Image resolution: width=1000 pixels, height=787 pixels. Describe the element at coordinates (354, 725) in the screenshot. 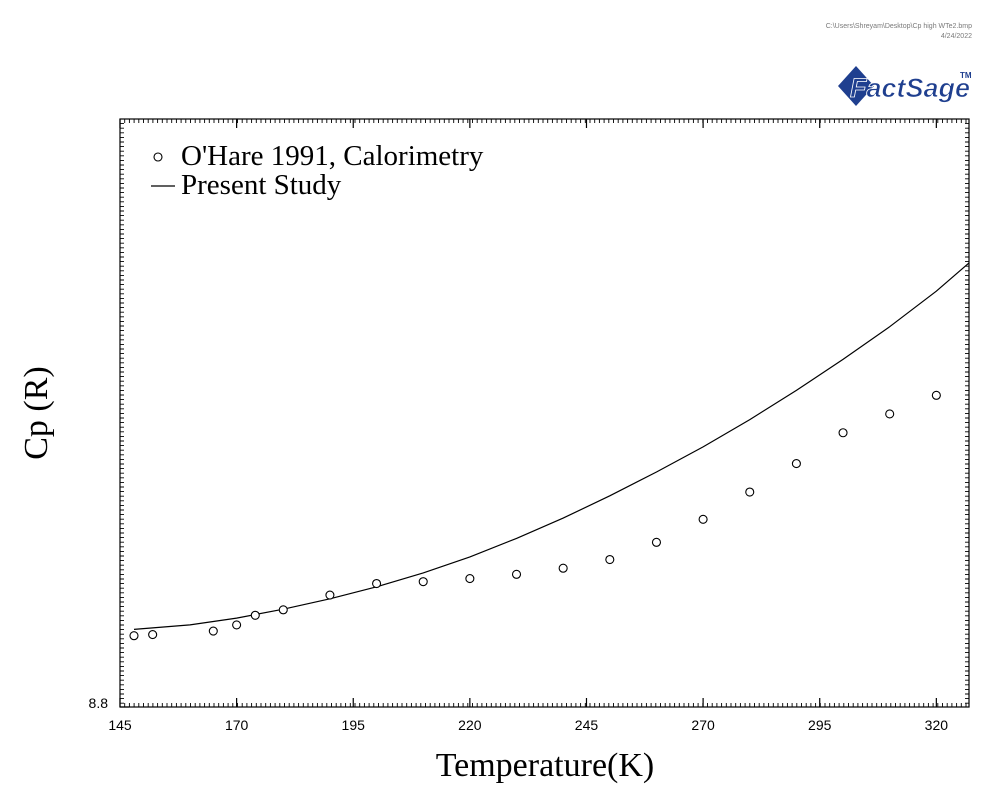

I see `x-tick-label: 195` at that location.